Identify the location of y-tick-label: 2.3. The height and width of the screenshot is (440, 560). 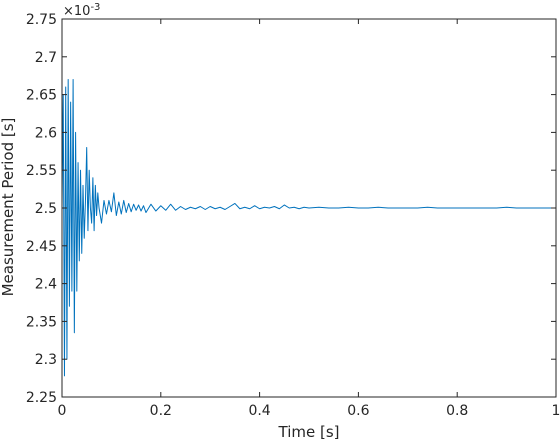
(46, 360).